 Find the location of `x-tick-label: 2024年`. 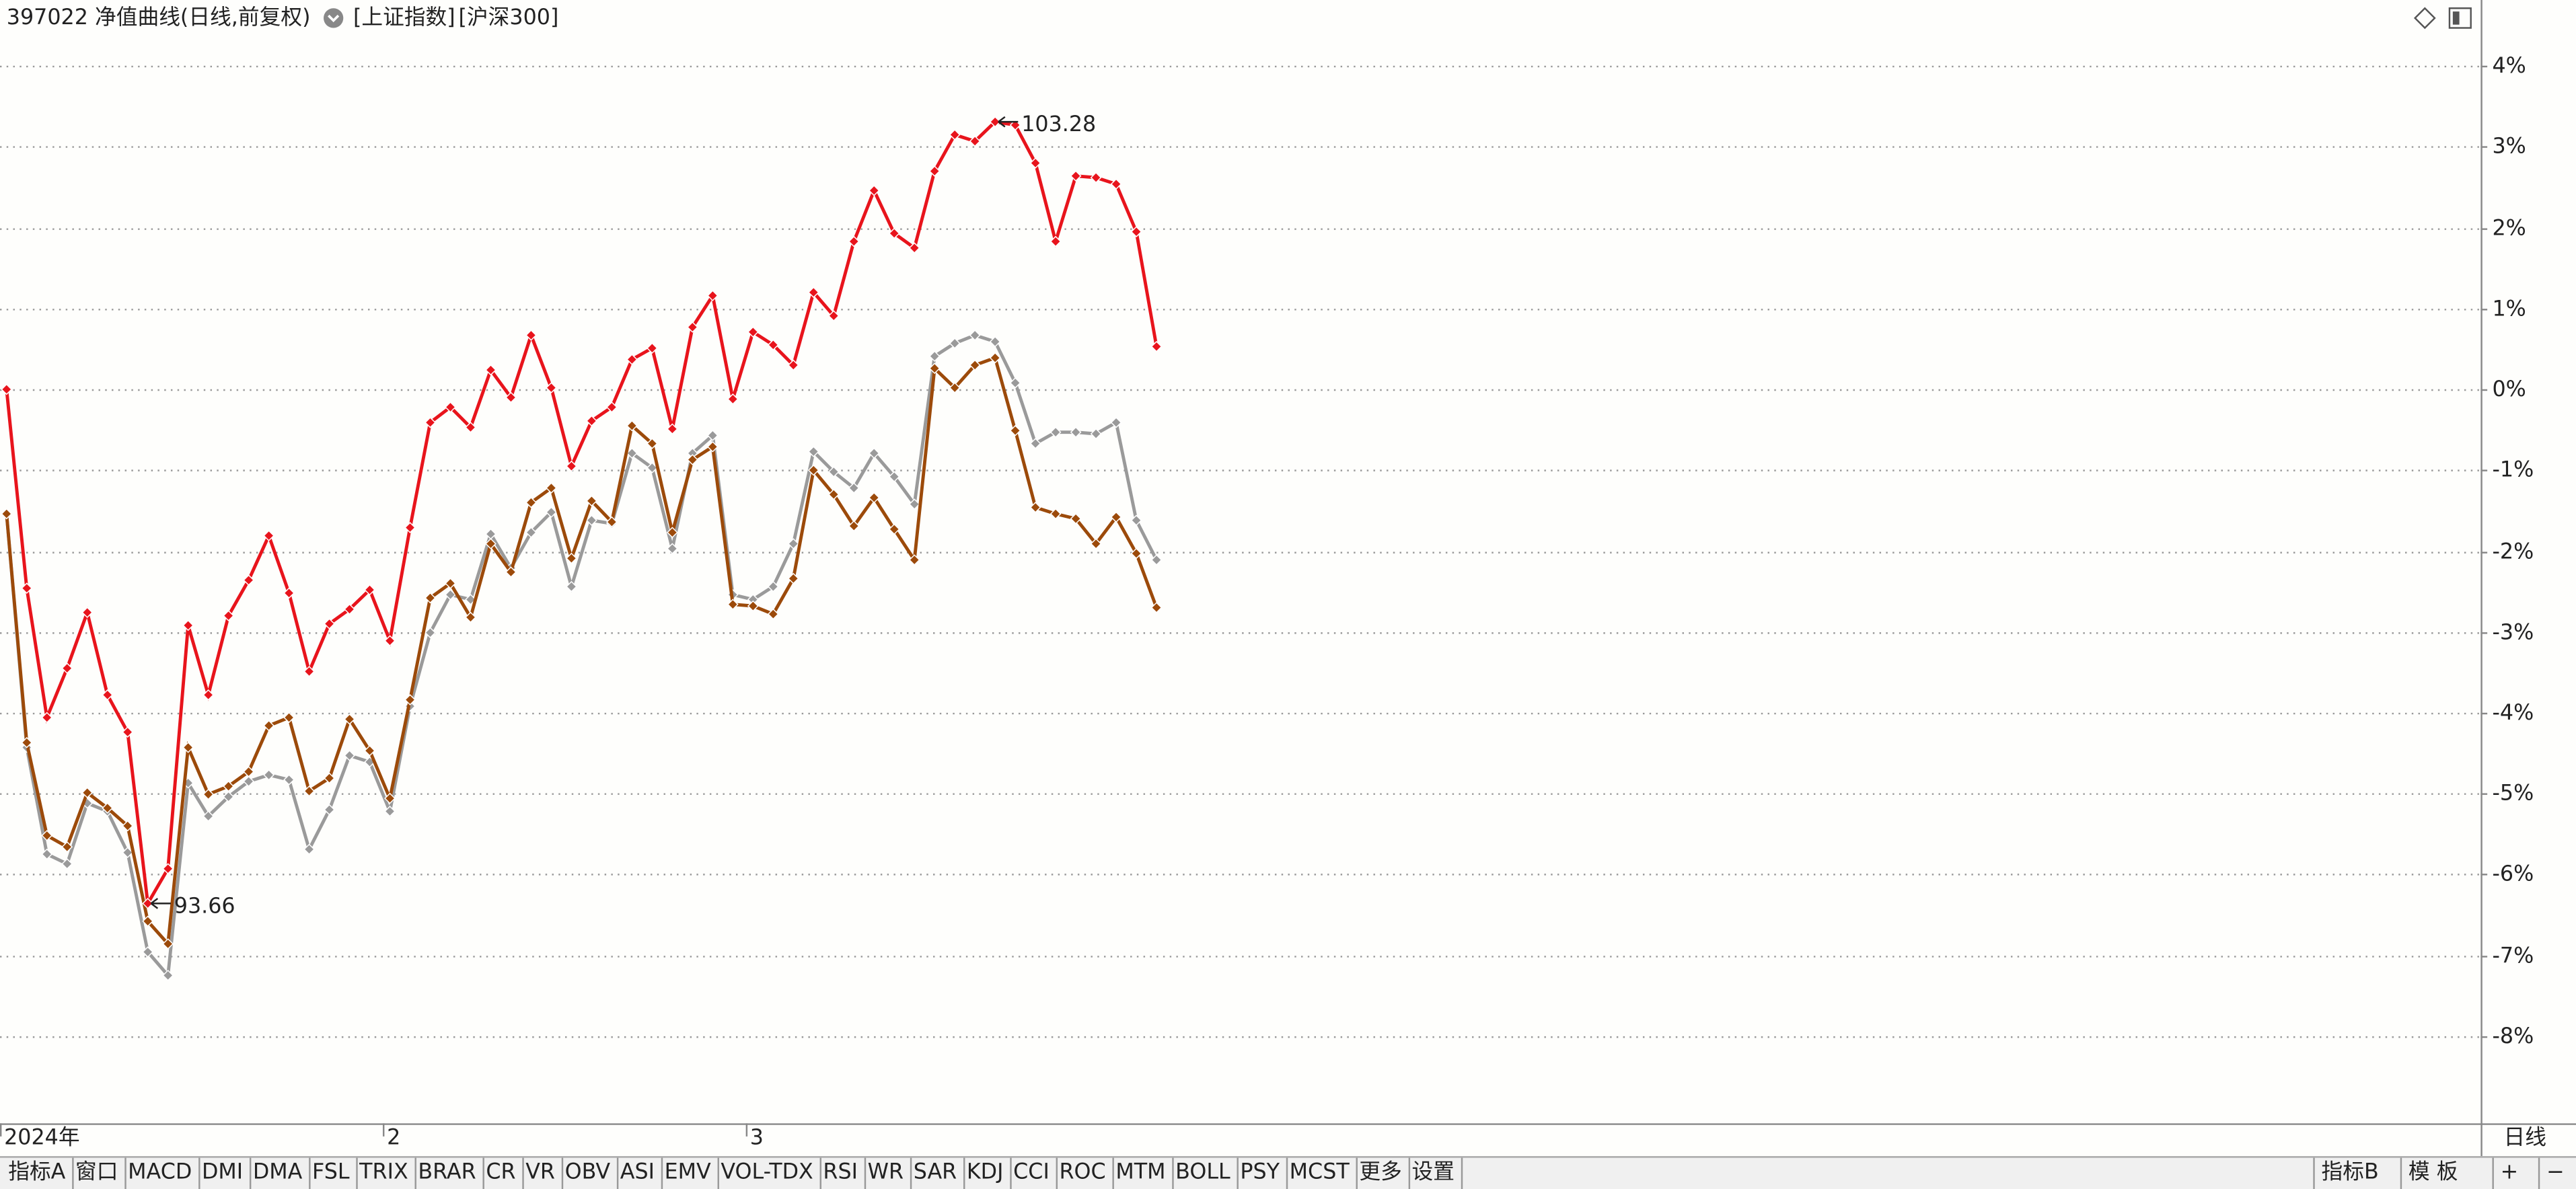

x-tick-label: 2024年 is located at coordinates (42, 1137).